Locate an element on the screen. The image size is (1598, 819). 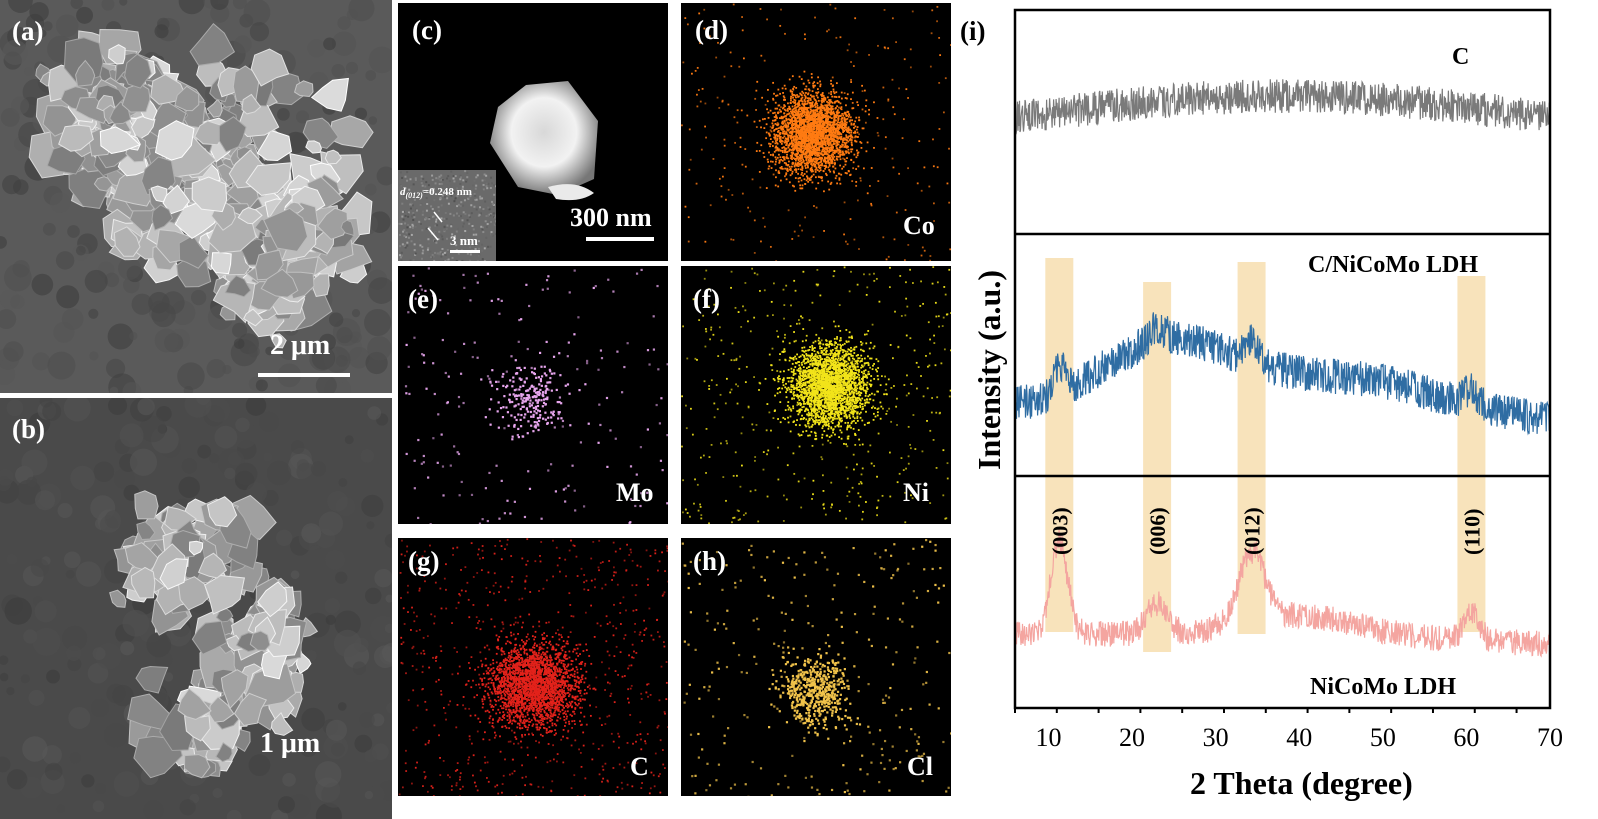
x-tick-label-10: 10 is located at coordinates (1048, 737).